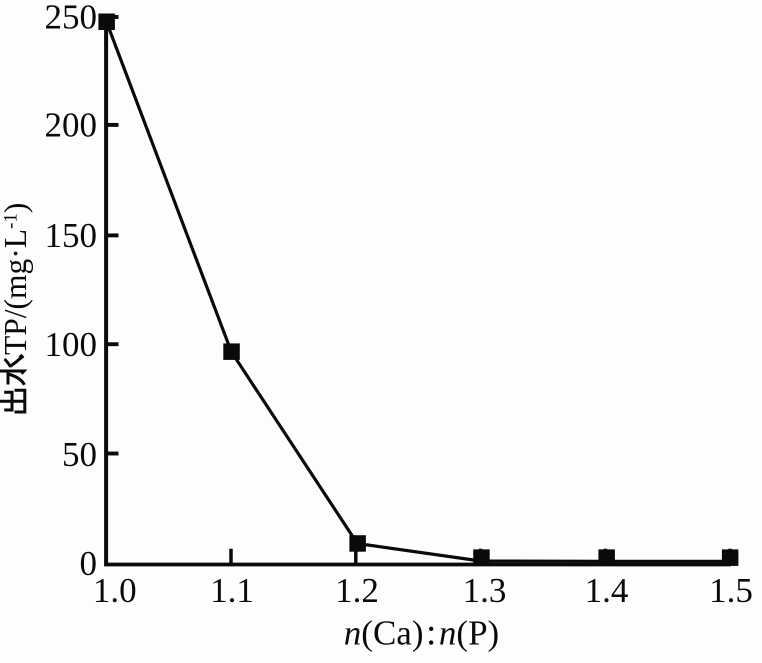 This screenshot has width=762, height=663. I want to click on svg-text: 250, so click(71, 18).